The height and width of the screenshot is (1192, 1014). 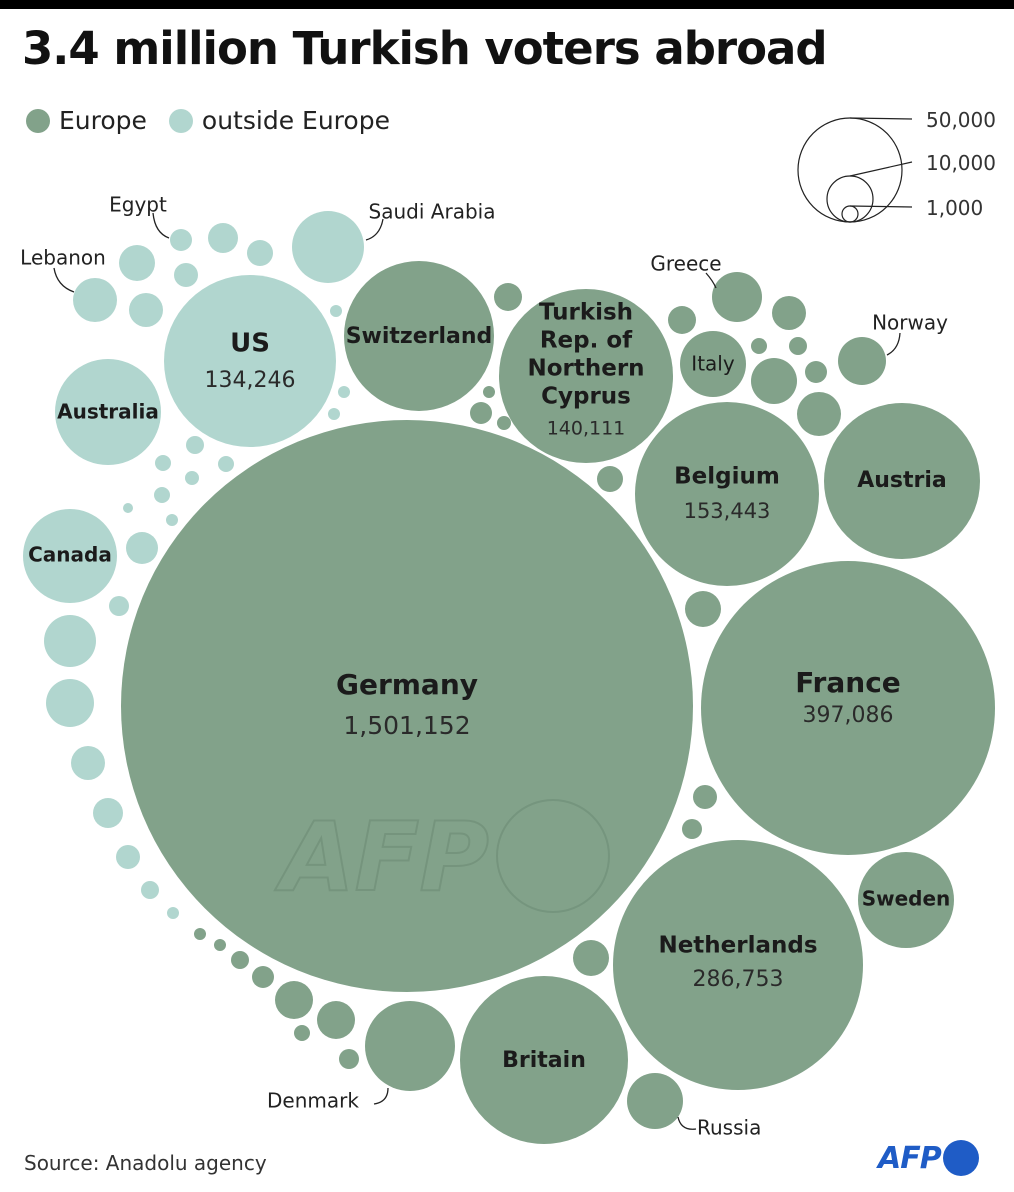 What do you see at coordinates (553, 856) in the screenshot?
I see `watermark-circle` at bounding box center [553, 856].